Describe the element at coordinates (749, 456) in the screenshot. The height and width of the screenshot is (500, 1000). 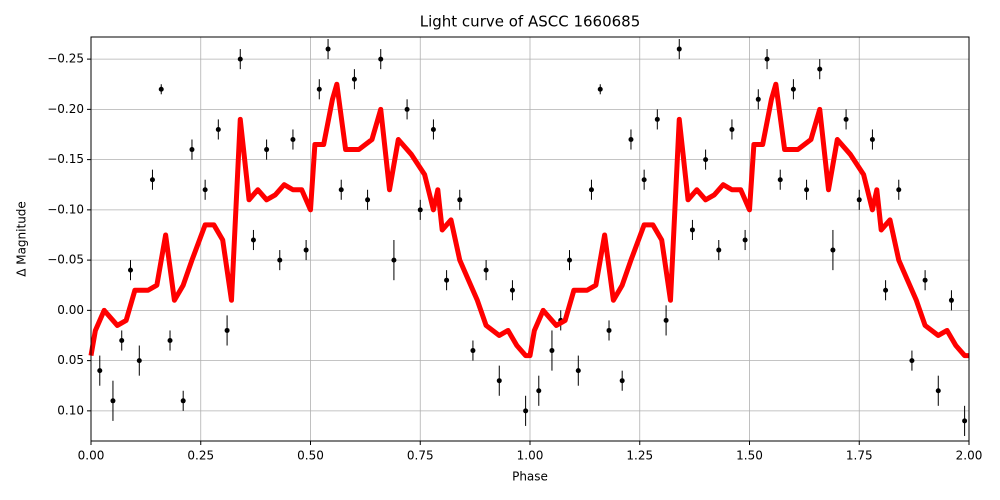
I see `x-tick-label: 1.50` at that location.